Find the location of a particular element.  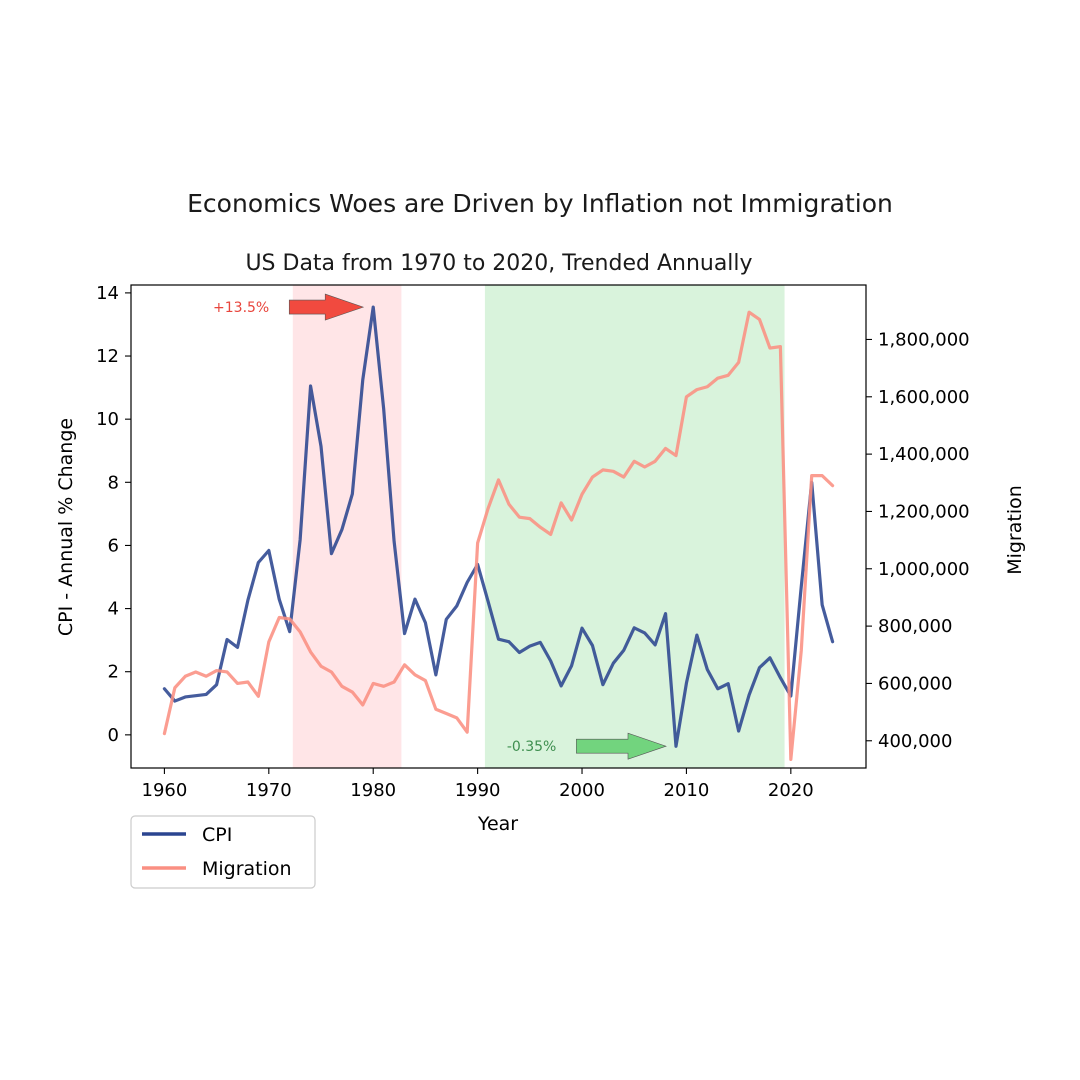

x-axis: 1960 1970 1980 1990 2000 2010 2020 is located at coordinates (478, 784).